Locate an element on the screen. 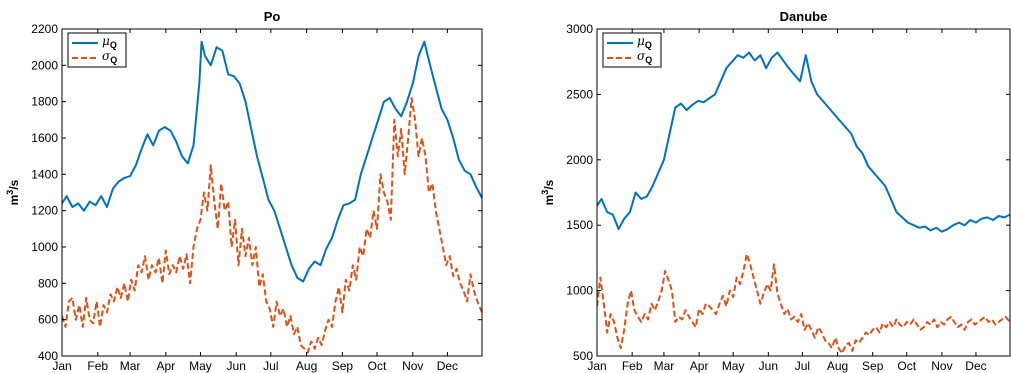  y-tick-label: 400 is located at coordinates (48, 356).